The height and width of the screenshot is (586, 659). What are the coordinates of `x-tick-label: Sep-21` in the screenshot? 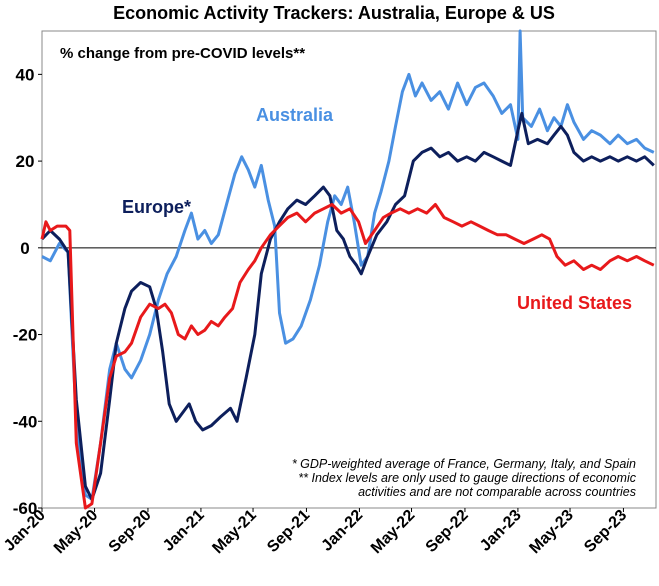 It's located at (288, 531).